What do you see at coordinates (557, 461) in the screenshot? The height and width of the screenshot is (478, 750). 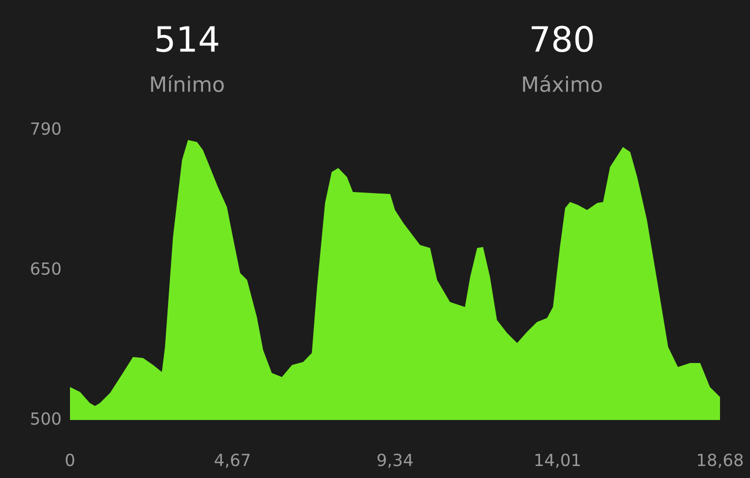 I see `x-tick-label: 14,01` at bounding box center [557, 461].